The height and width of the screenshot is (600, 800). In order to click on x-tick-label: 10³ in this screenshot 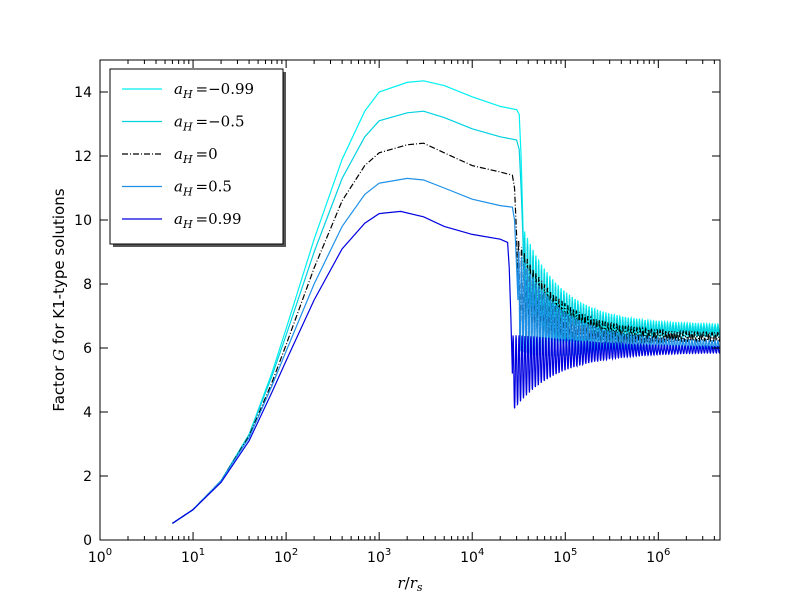, I will do `click(379, 556)`.